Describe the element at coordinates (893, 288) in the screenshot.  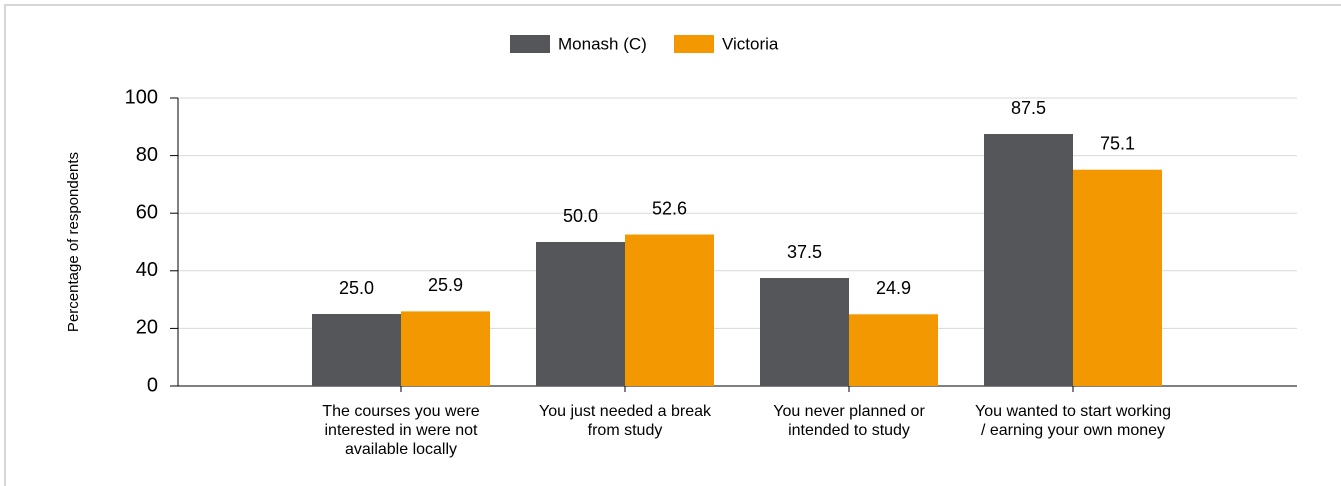
I see `data-label: 24.9` at that location.